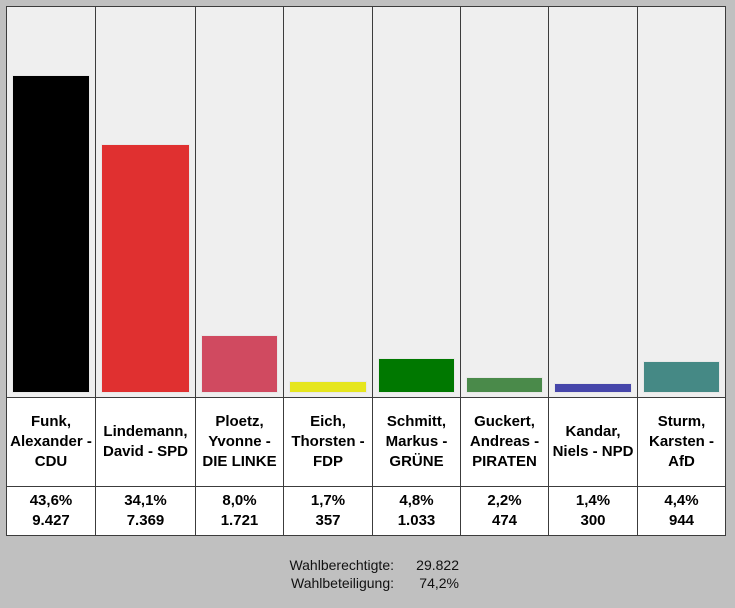  Describe the element at coordinates (681, 520) in the screenshot. I see `votes-label: 944` at that location.